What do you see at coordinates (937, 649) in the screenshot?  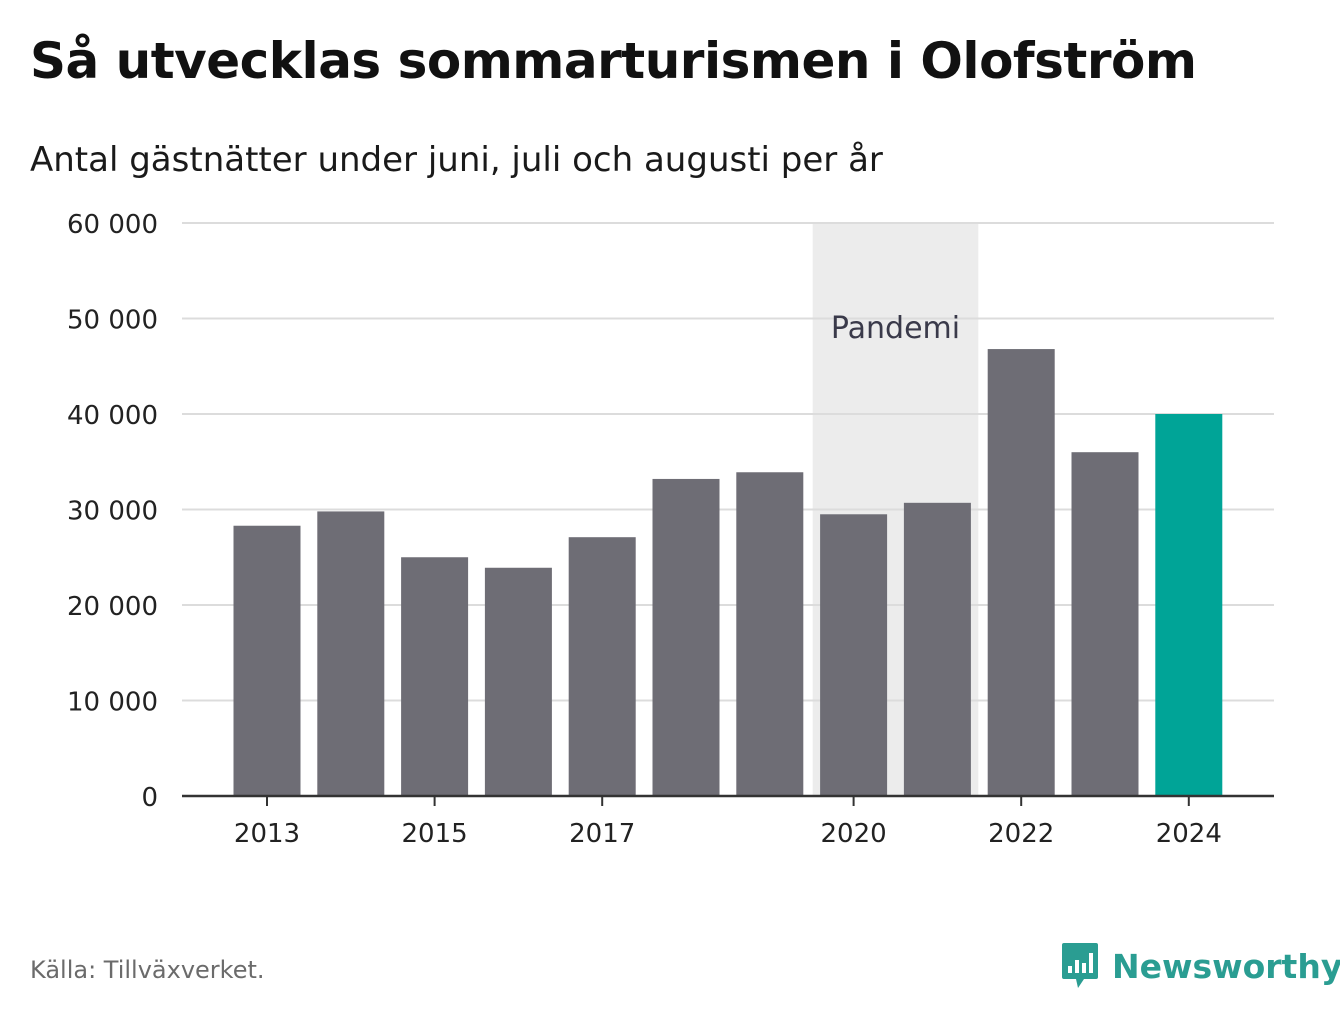 I see `bar-2021` at bounding box center [937, 649].